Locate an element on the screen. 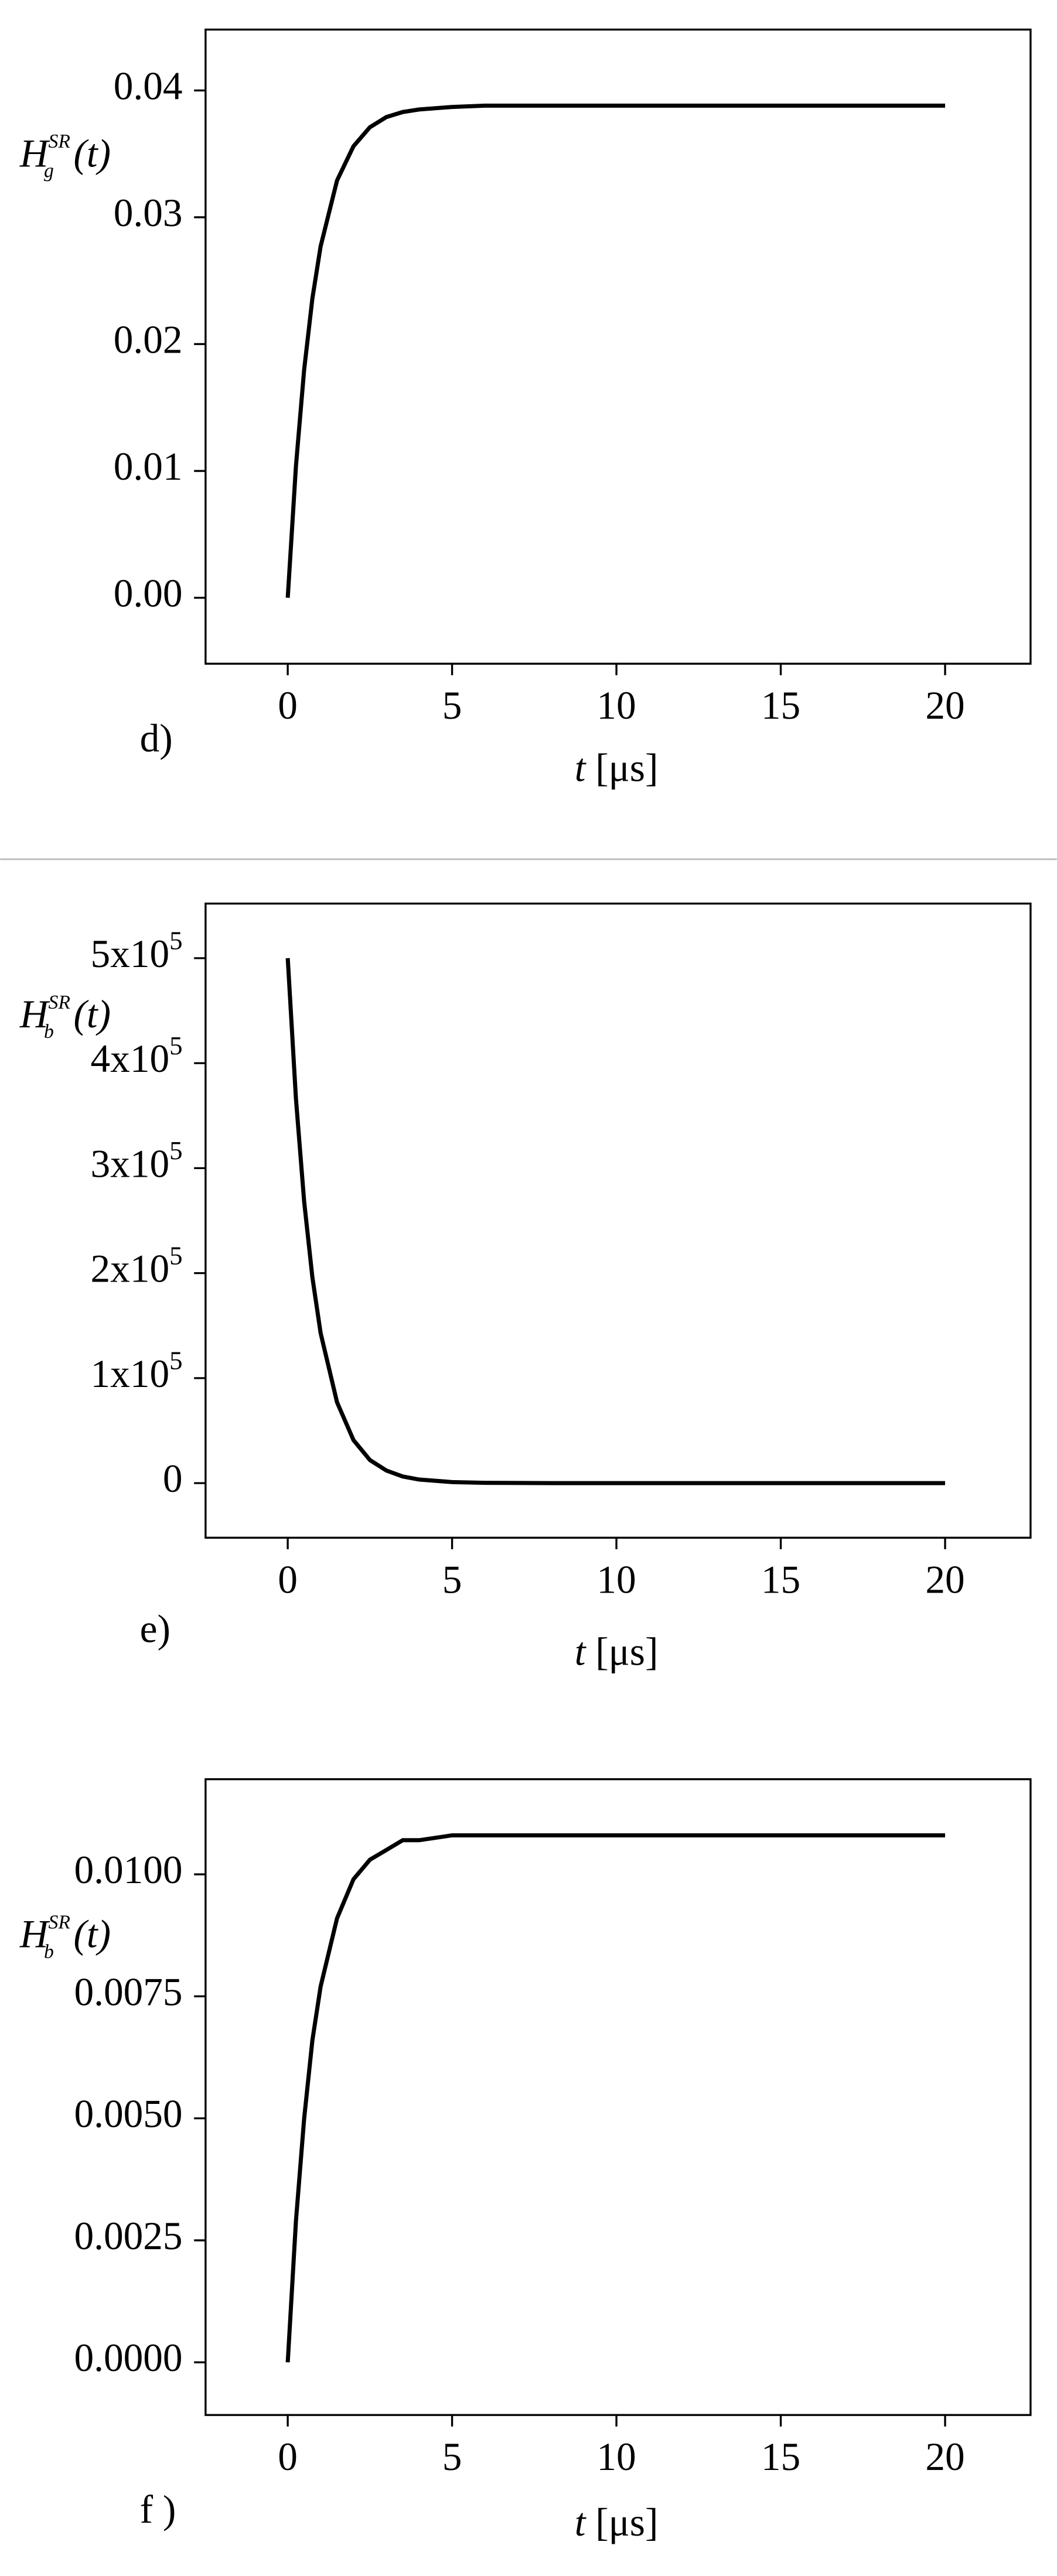 The height and width of the screenshot is (2576, 1057). y-tick-label: 0.00 is located at coordinates (148, 594).